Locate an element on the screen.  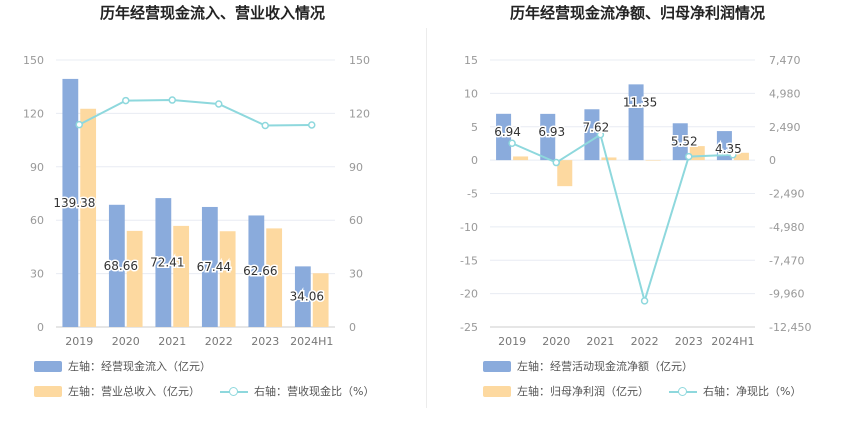
legend-item-net-cashflow: 左轴：经营活动现金流净额（亿元） is located at coordinates (588, 366).